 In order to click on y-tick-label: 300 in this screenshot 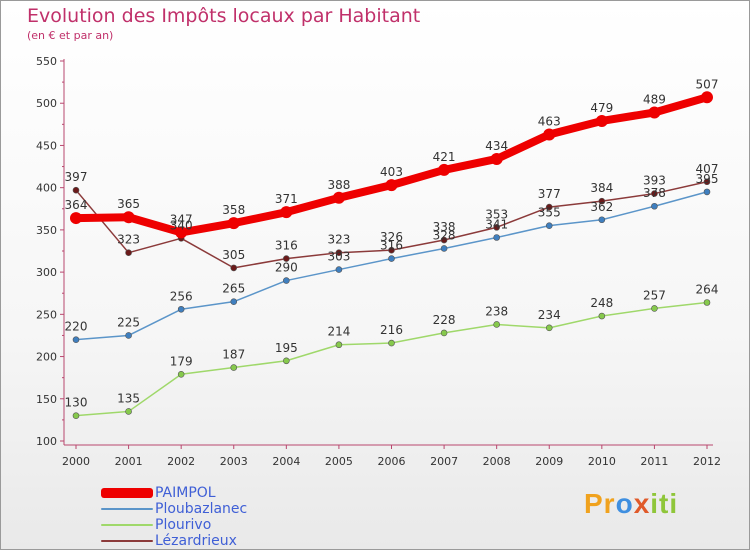, I will do `click(46, 272)`.